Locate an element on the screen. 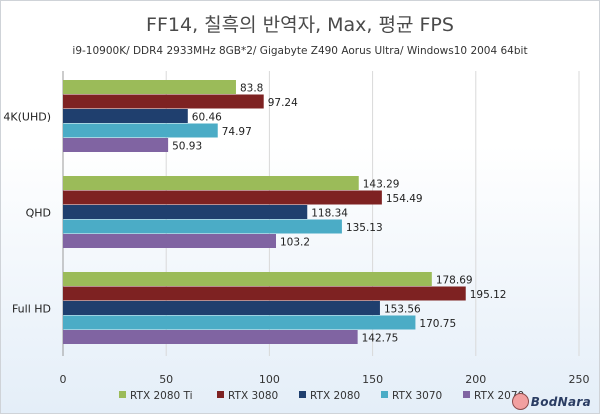  data-label: 135.13 is located at coordinates (364, 228).